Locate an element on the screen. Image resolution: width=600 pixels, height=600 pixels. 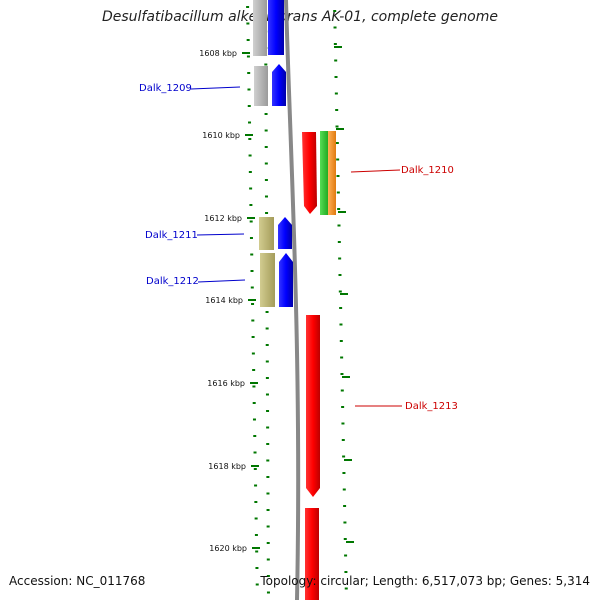
ruler-label: 1620 kbp is located at coordinates (228, 548).